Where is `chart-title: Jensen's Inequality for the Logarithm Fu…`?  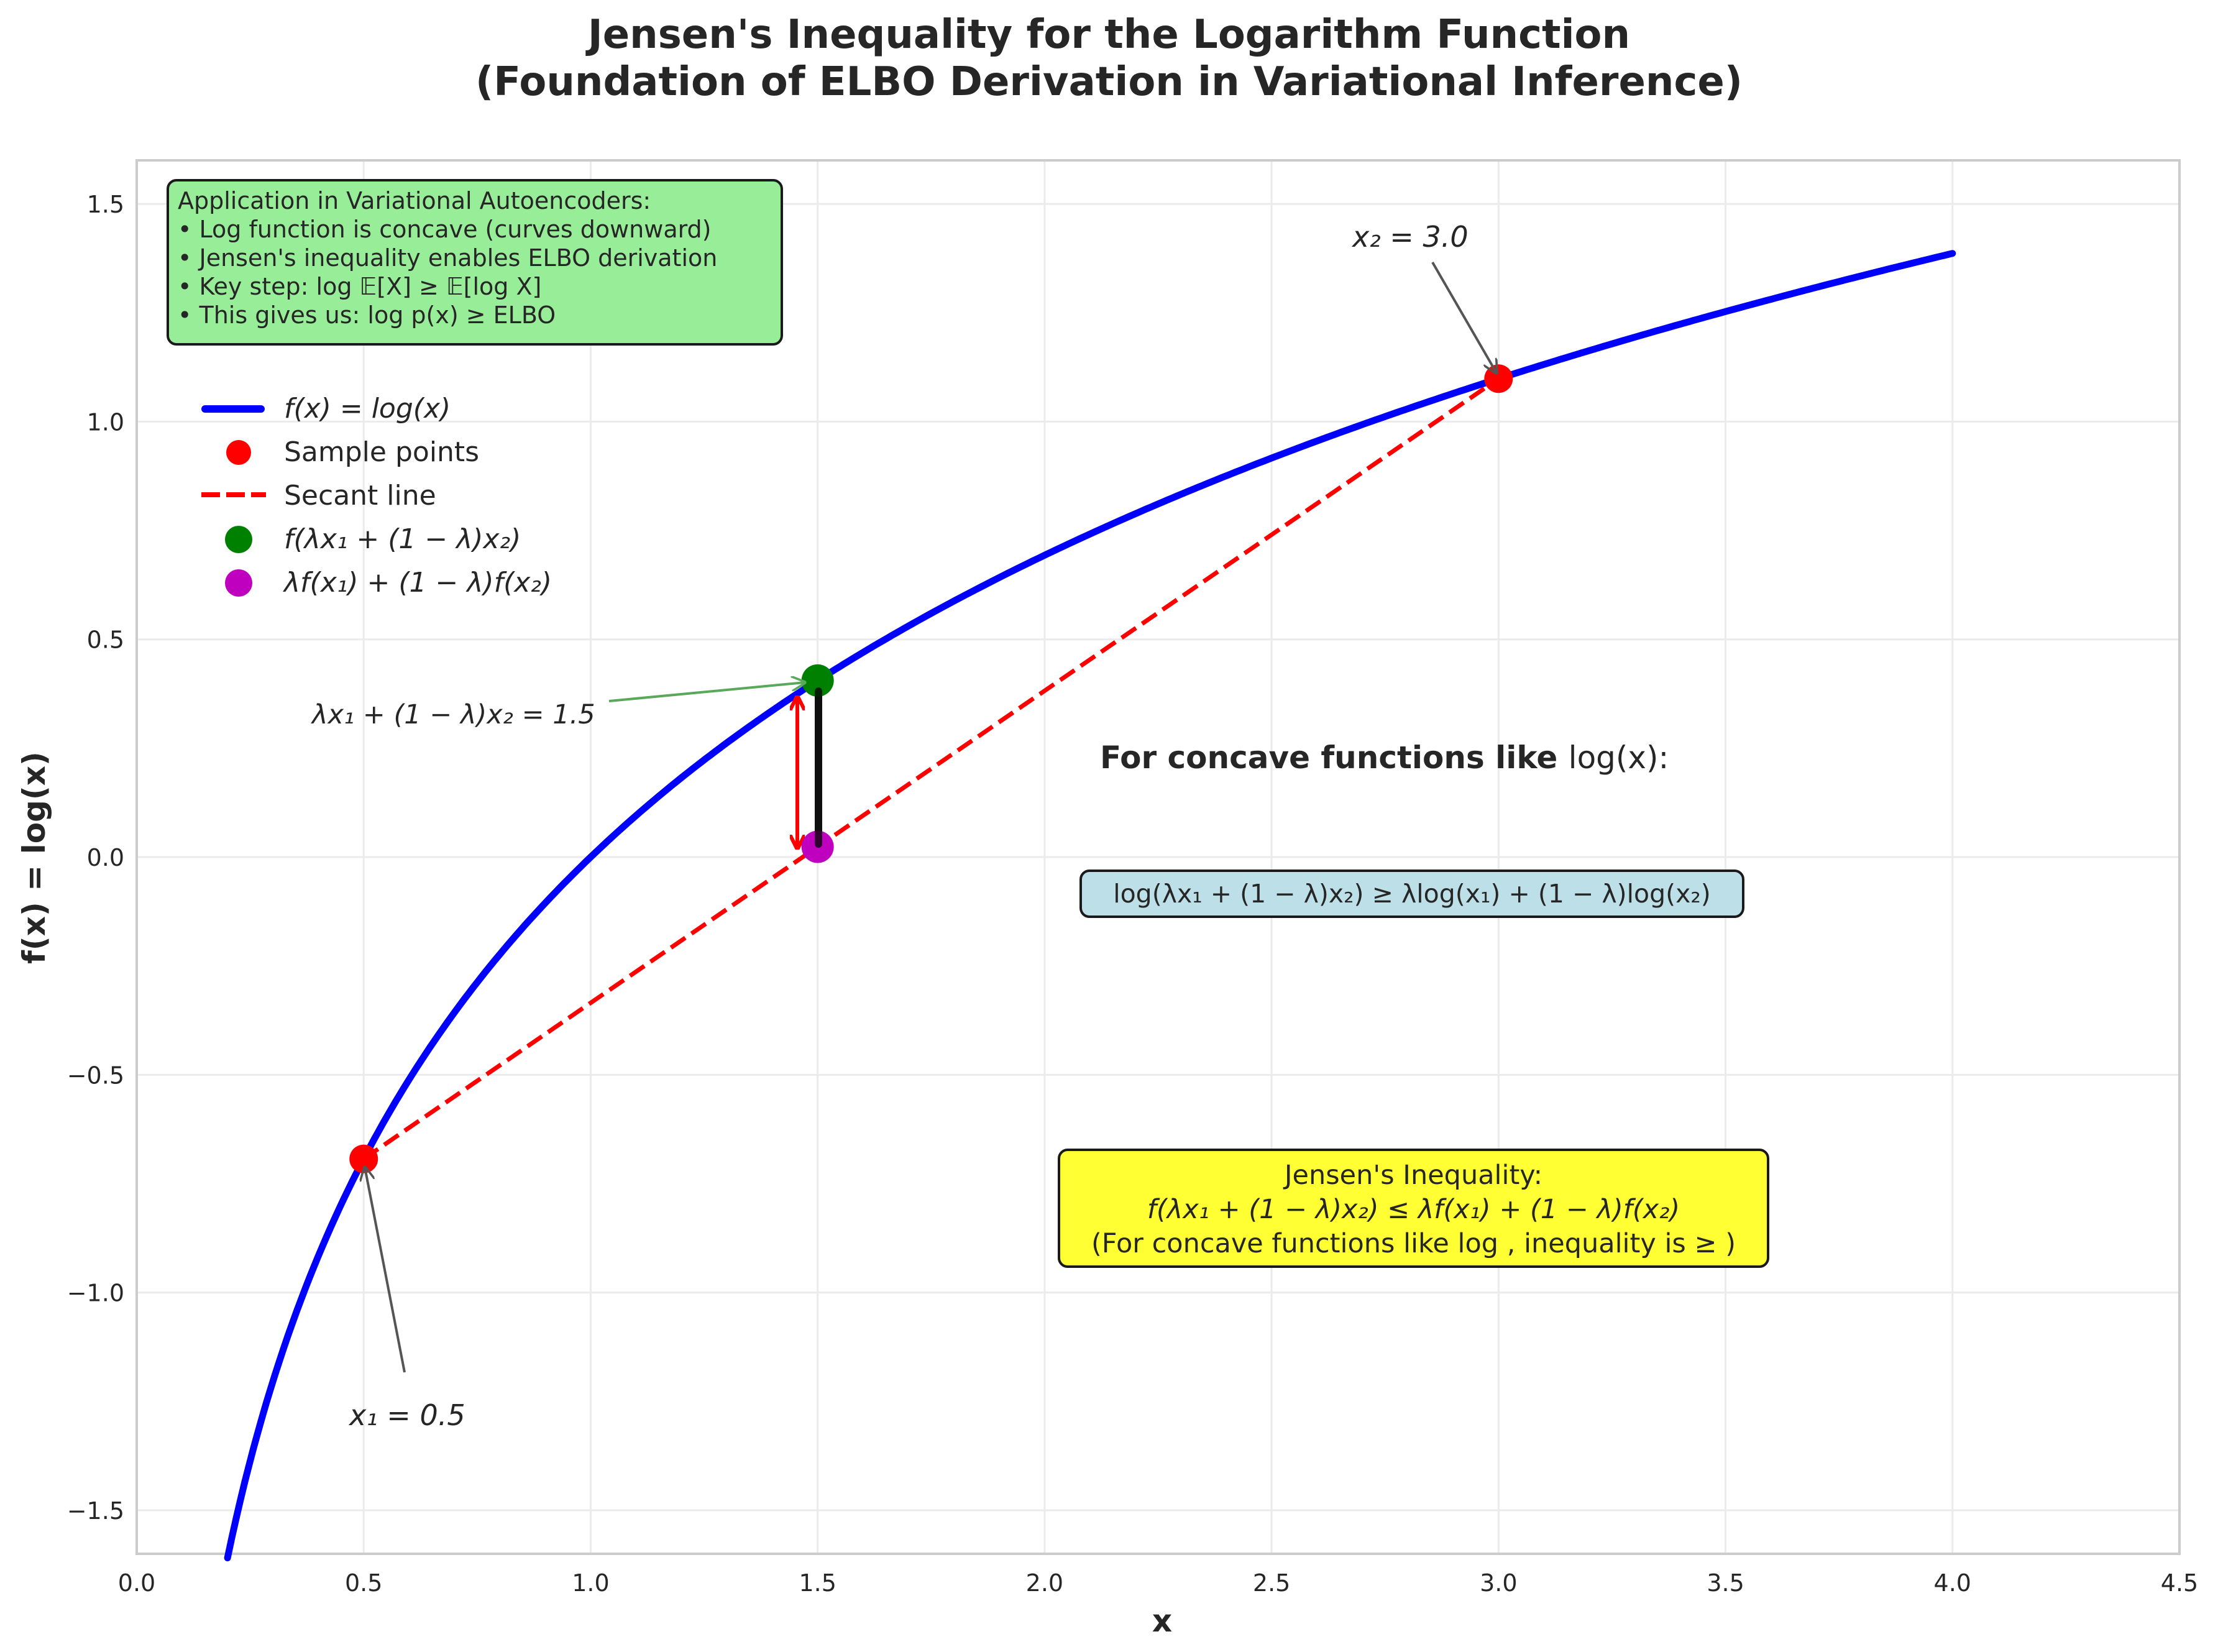 chart-title: Jensen's Inequality for the Logarithm Fu… is located at coordinates (1109, 58).